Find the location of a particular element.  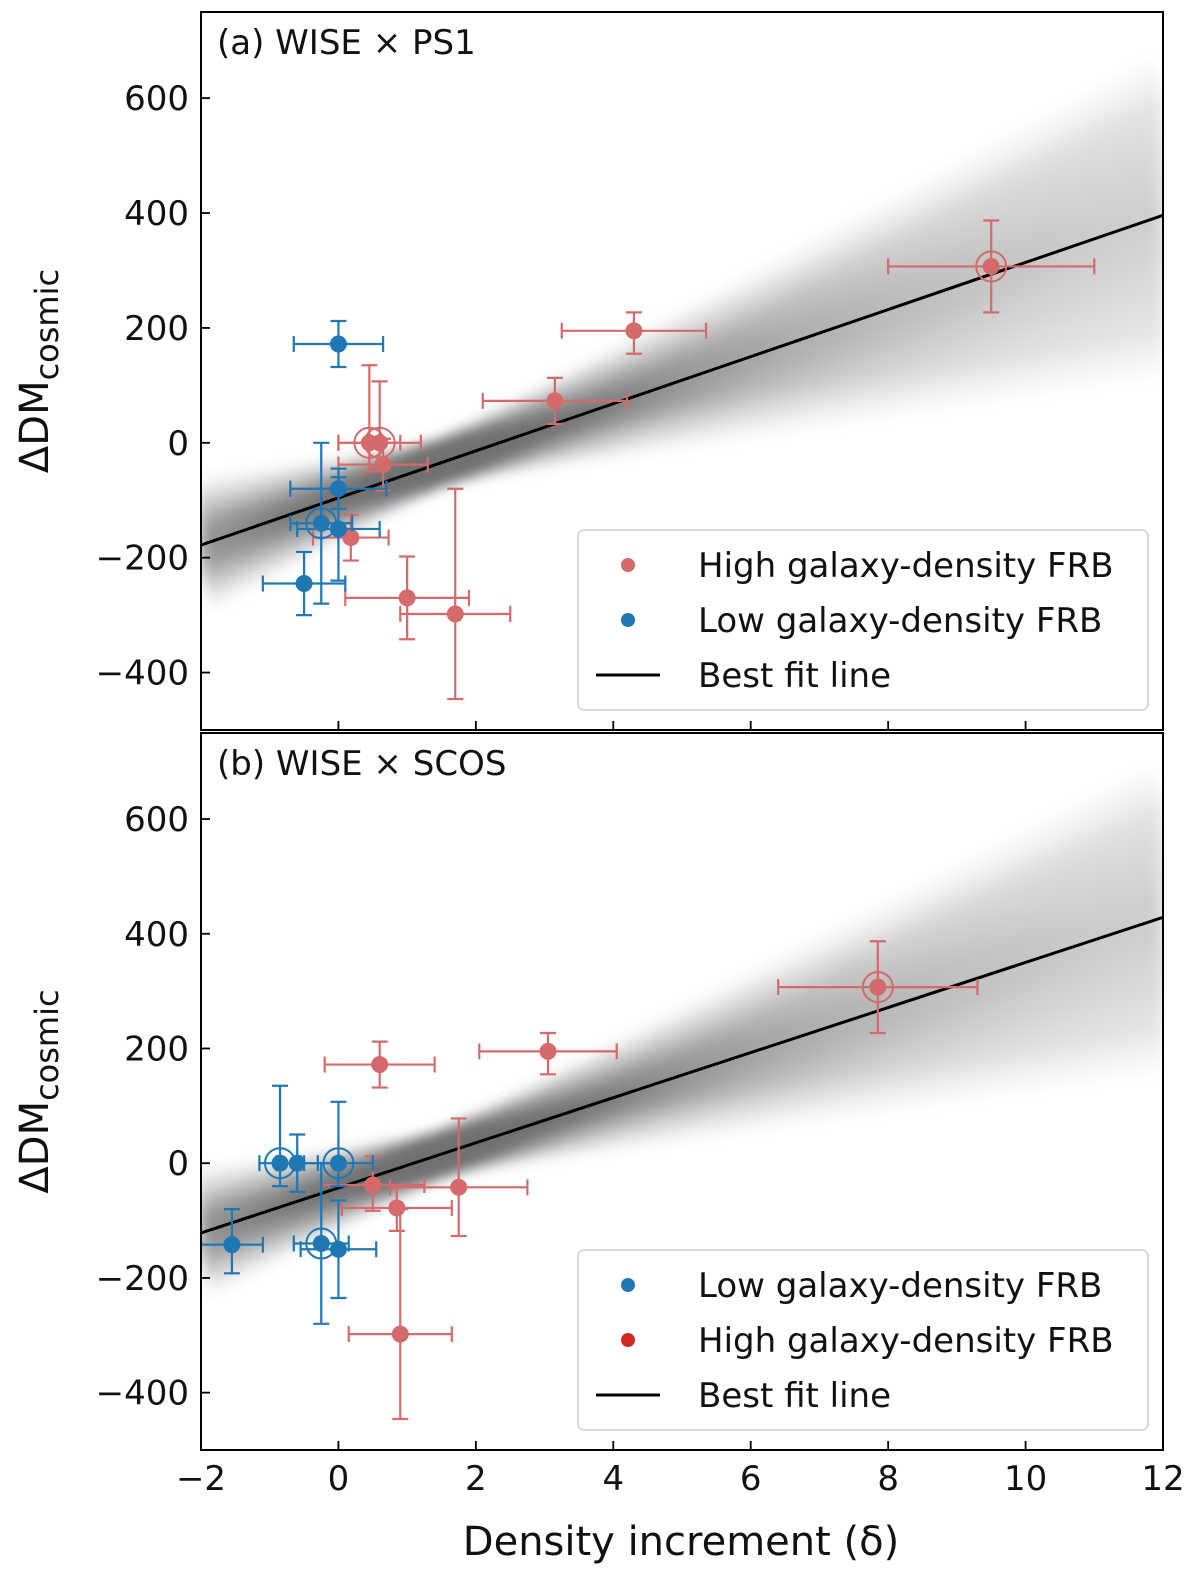

x-tick-label: 2 is located at coordinates (476, 1479).